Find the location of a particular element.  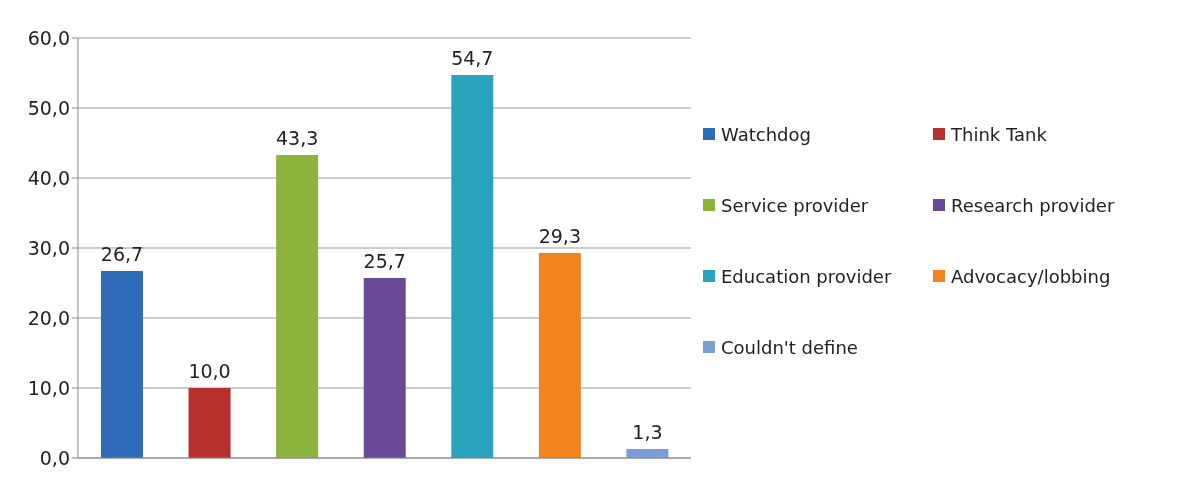

data-label: 26,7 is located at coordinates (122, 254).